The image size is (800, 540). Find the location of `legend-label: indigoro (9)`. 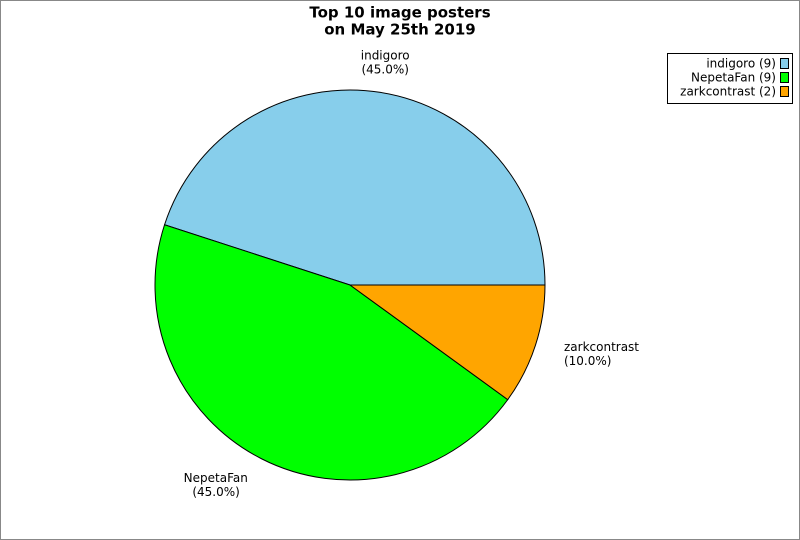

legend-label: indigoro (9) is located at coordinates (741, 64).